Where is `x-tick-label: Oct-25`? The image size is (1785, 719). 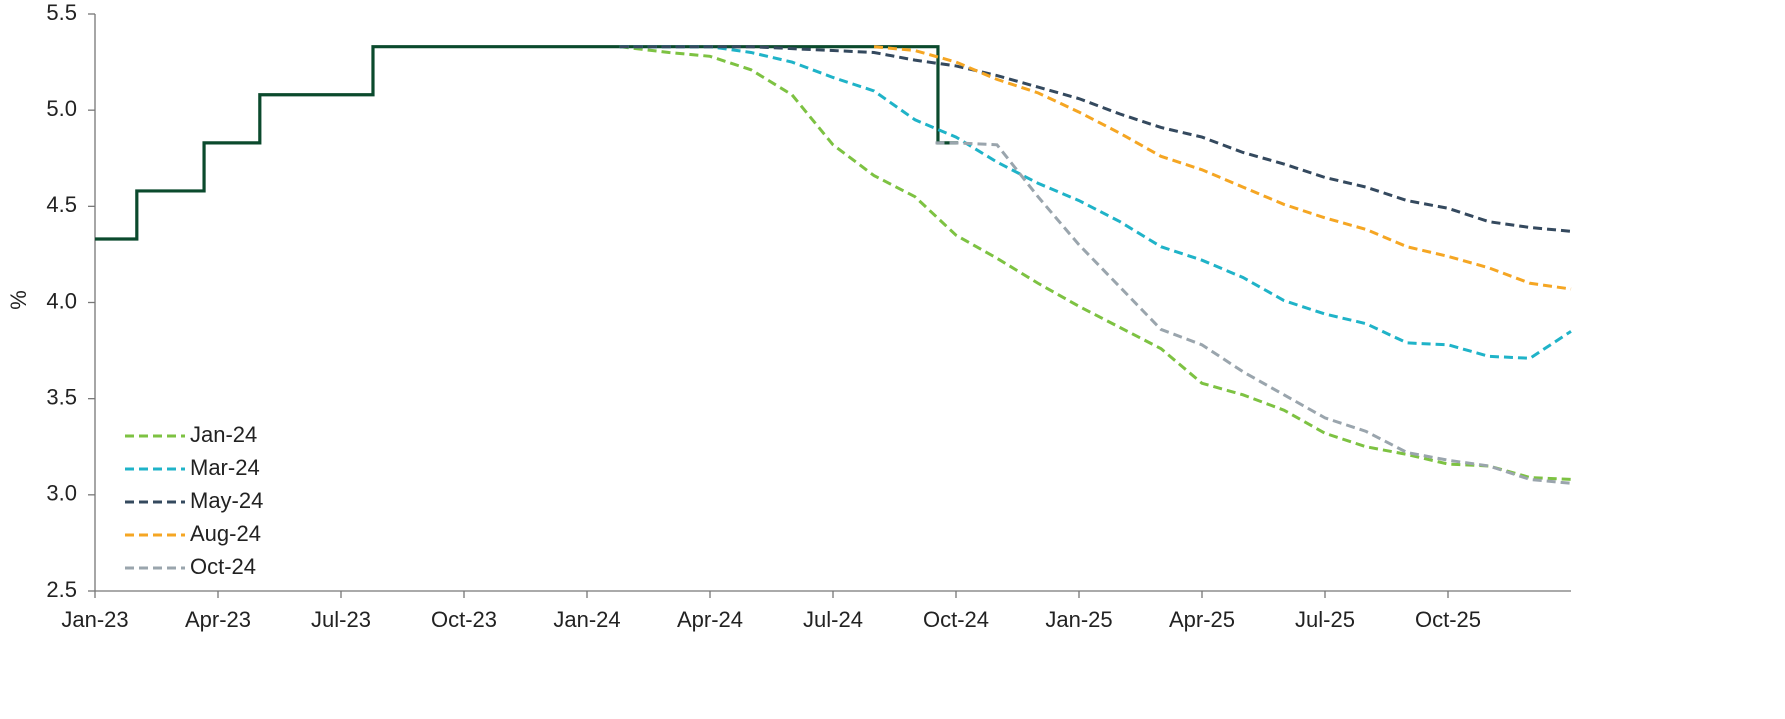 x-tick-label: Oct-25 is located at coordinates (1448, 619).